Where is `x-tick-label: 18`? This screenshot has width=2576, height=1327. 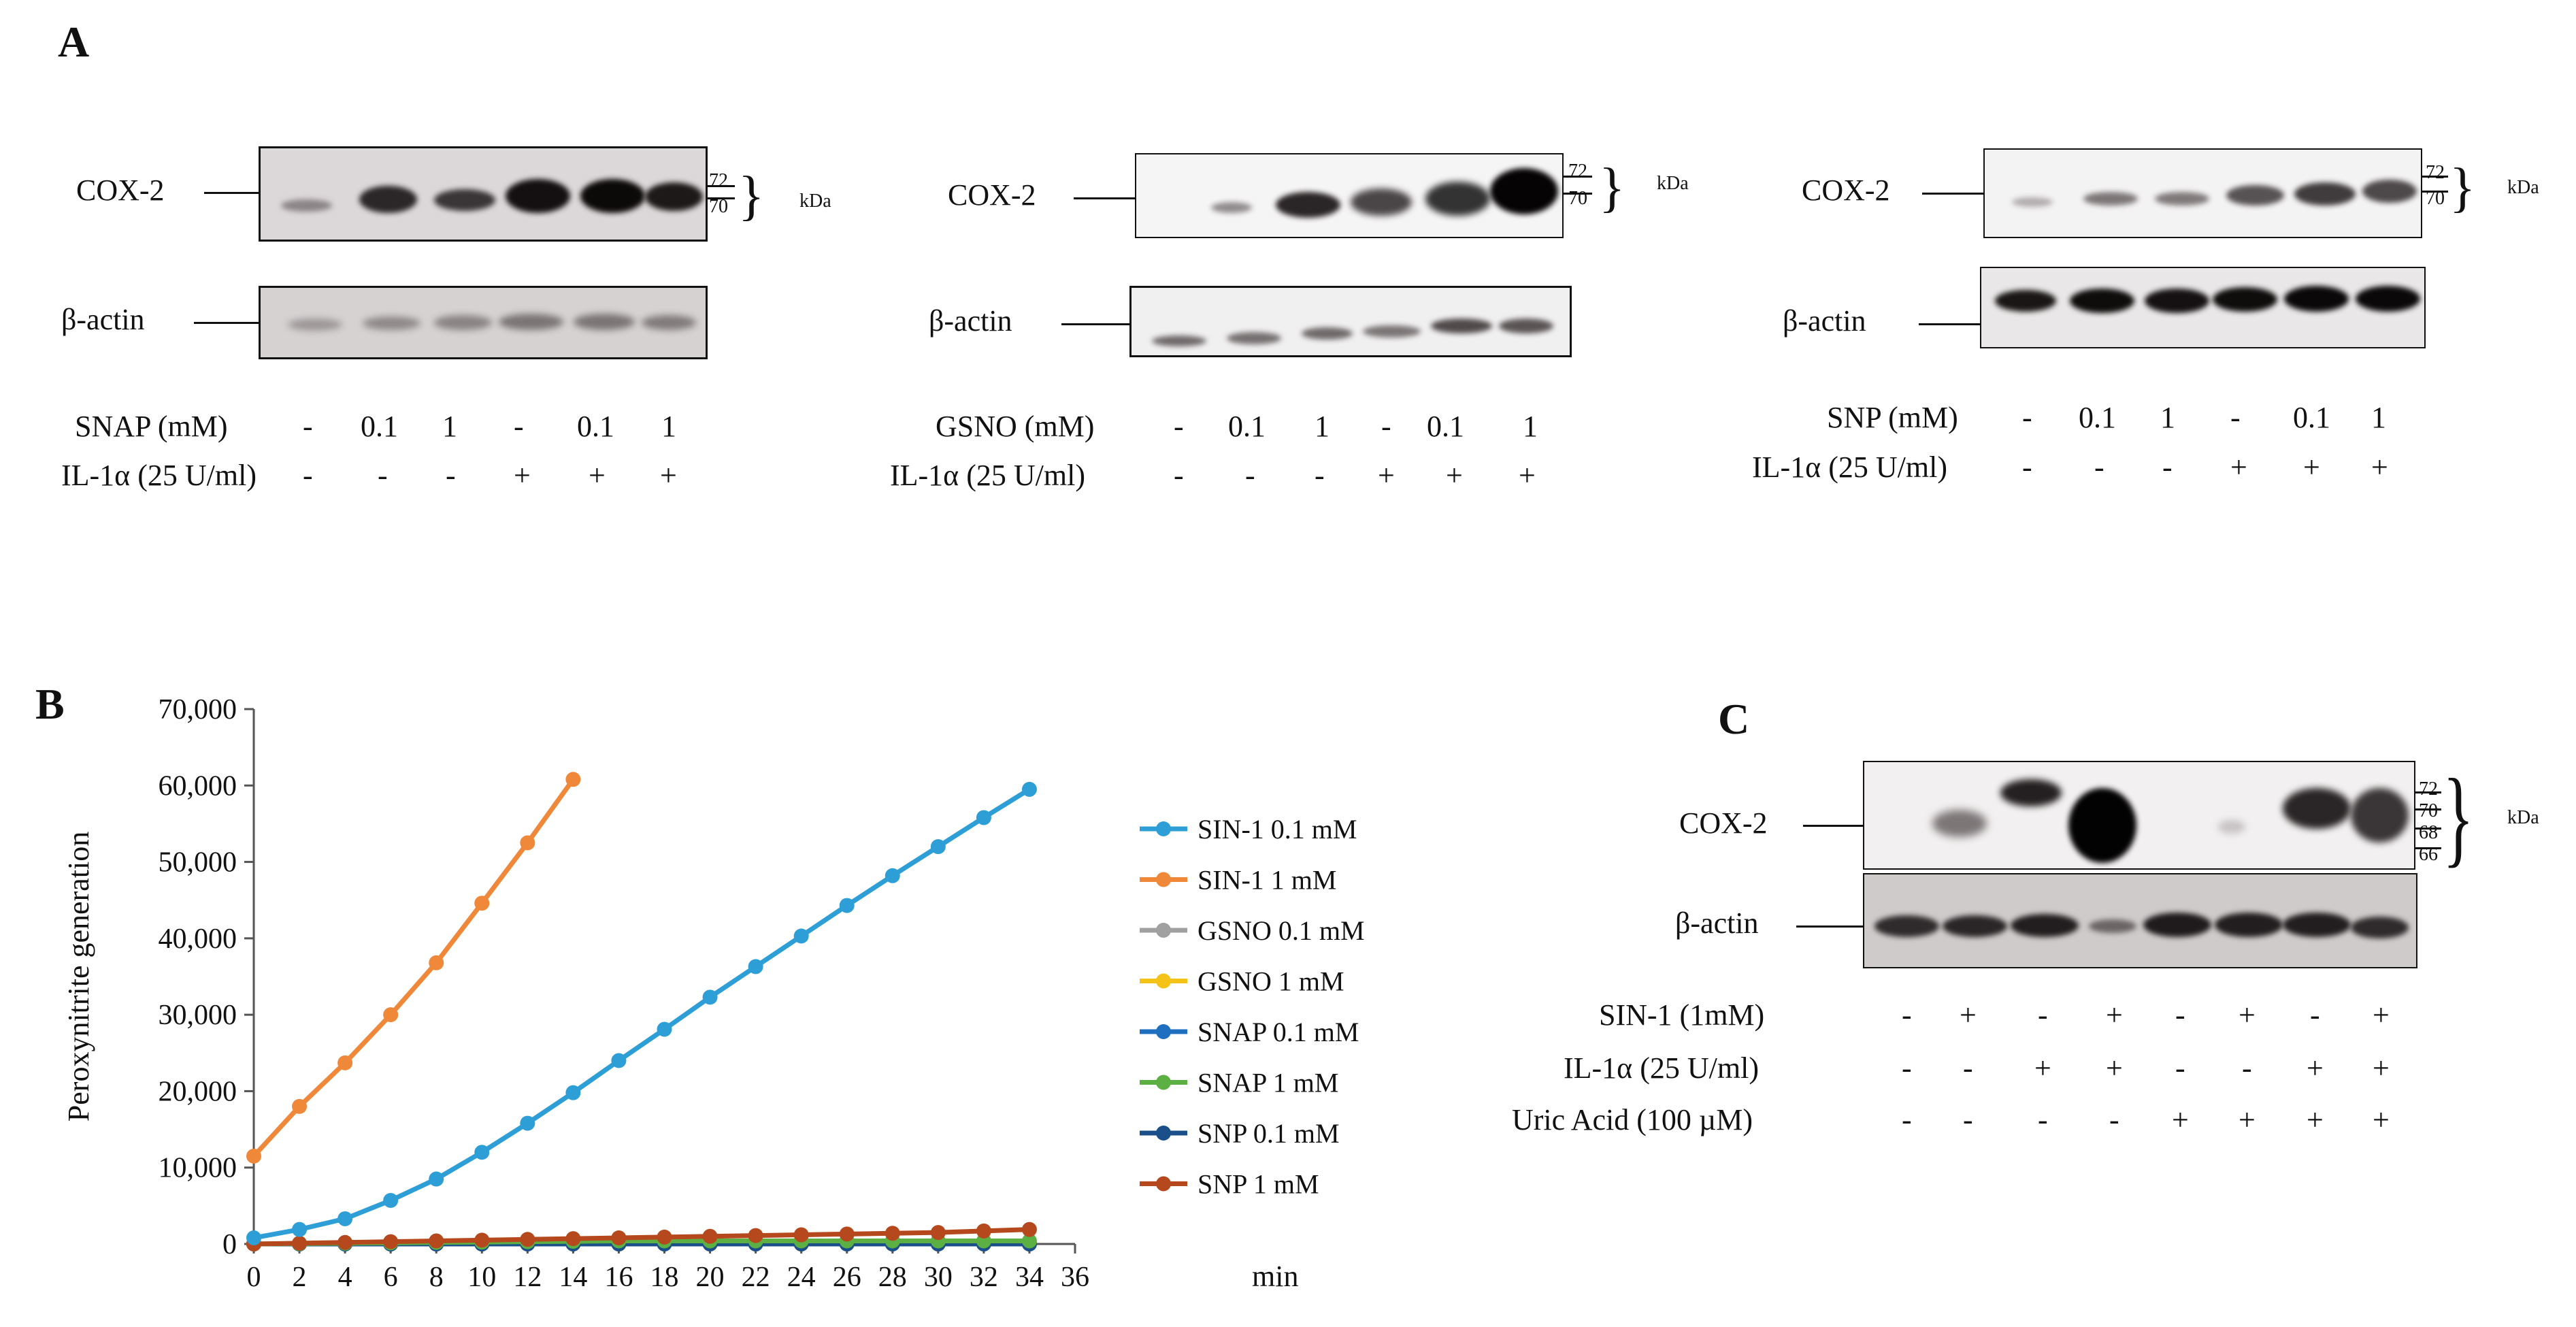 x-tick-label: 18 is located at coordinates (665, 1277).